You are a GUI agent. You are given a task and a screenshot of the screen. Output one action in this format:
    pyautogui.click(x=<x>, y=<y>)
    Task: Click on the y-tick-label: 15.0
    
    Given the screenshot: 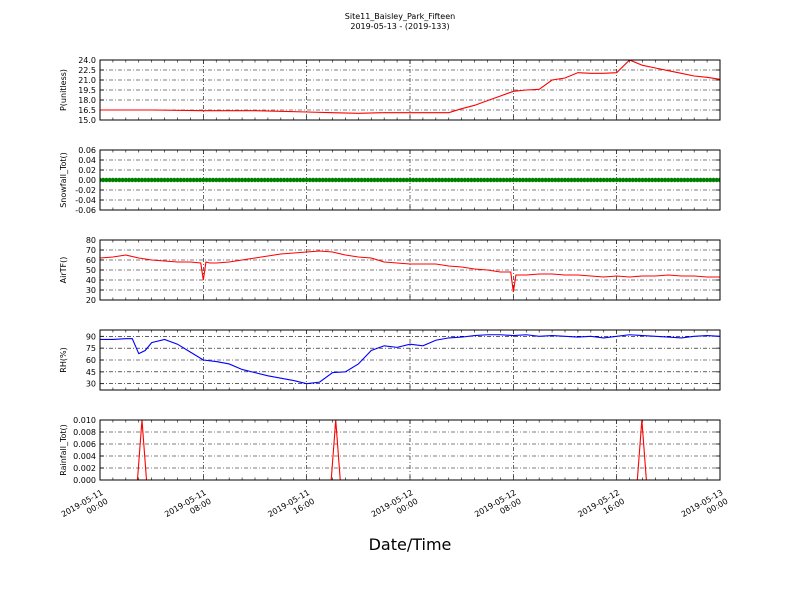 What is the action you would take?
    pyautogui.click(x=87, y=120)
    